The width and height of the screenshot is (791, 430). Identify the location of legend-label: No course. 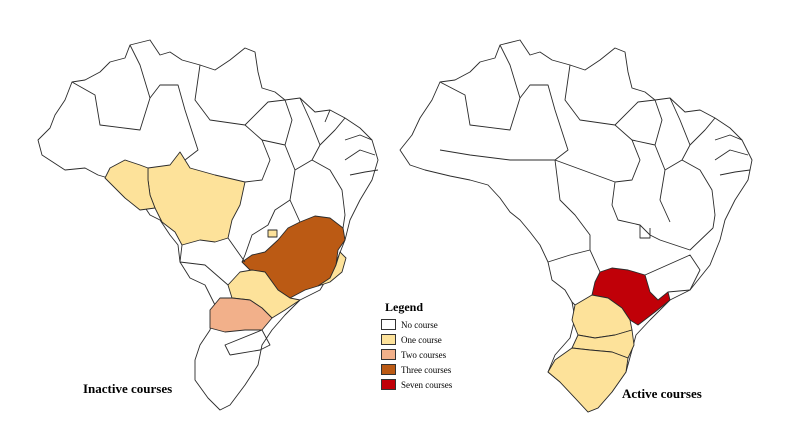
(419, 324).